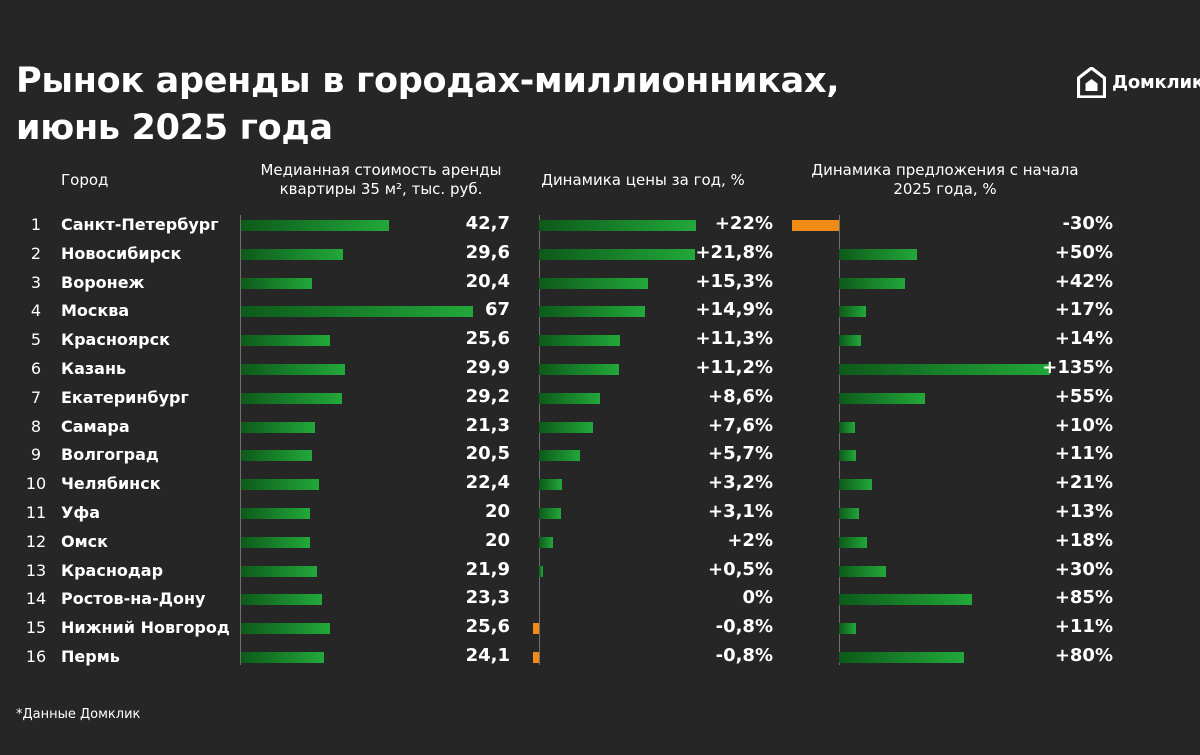 This screenshot has width=1200, height=755. Describe the element at coordinates (1083, 540) in the screenshot. I see `supply-value: +18%` at that location.